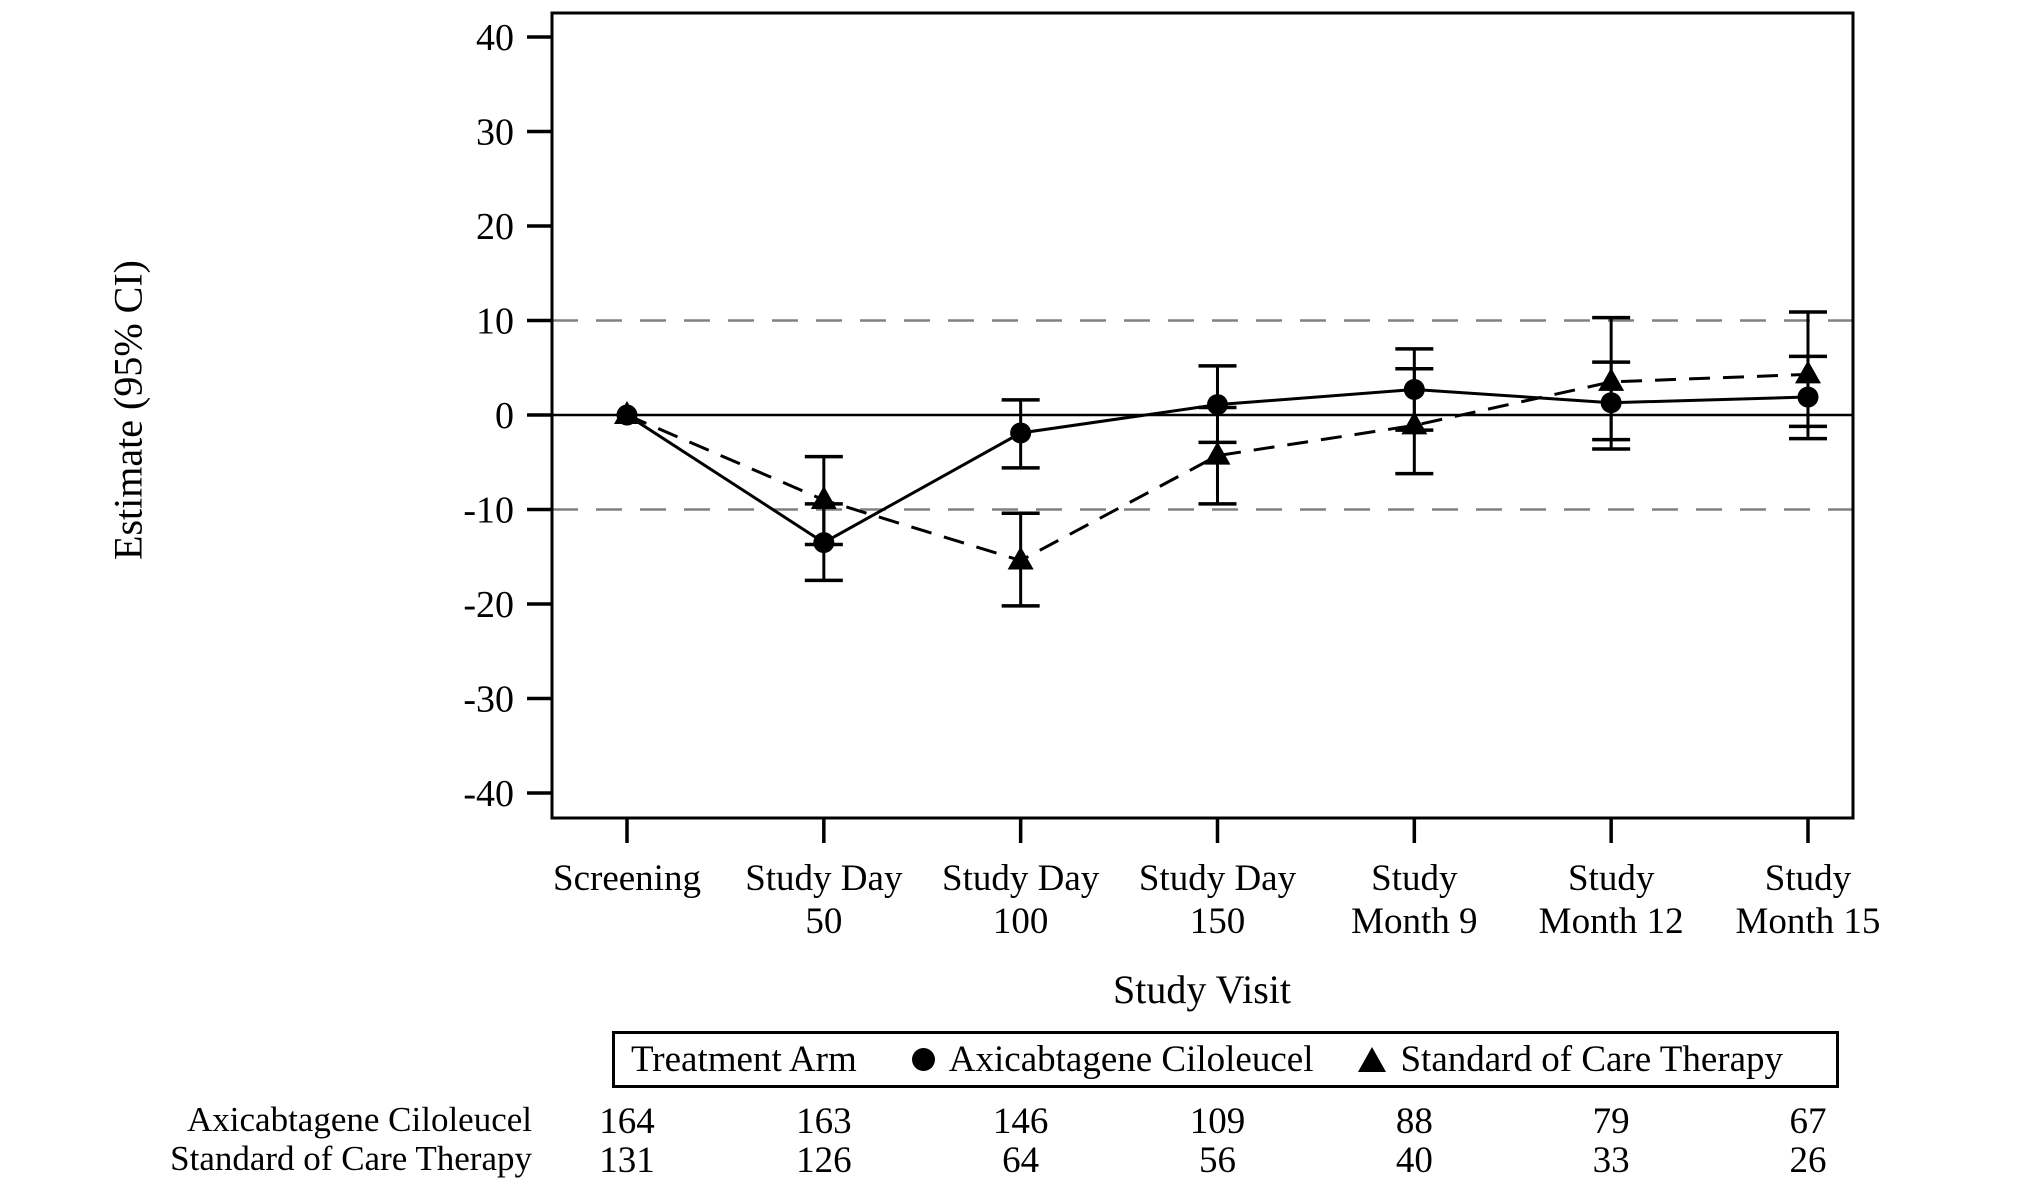 The height and width of the screenshot is (1184, 2040). Describe the element at coordinates (495, 322) in the screenshot. I see `y-tick-label: 10` at that location.